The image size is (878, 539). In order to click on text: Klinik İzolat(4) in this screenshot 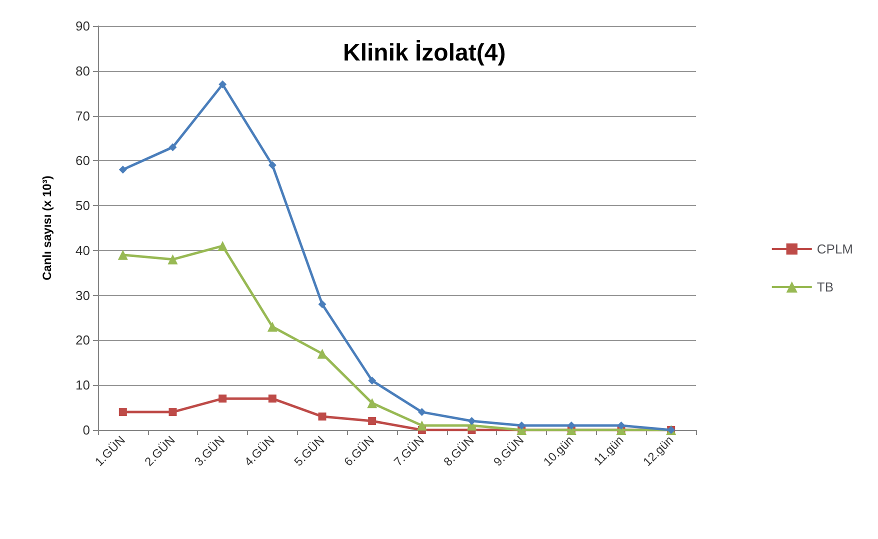, I will do `click(424, 53)`.